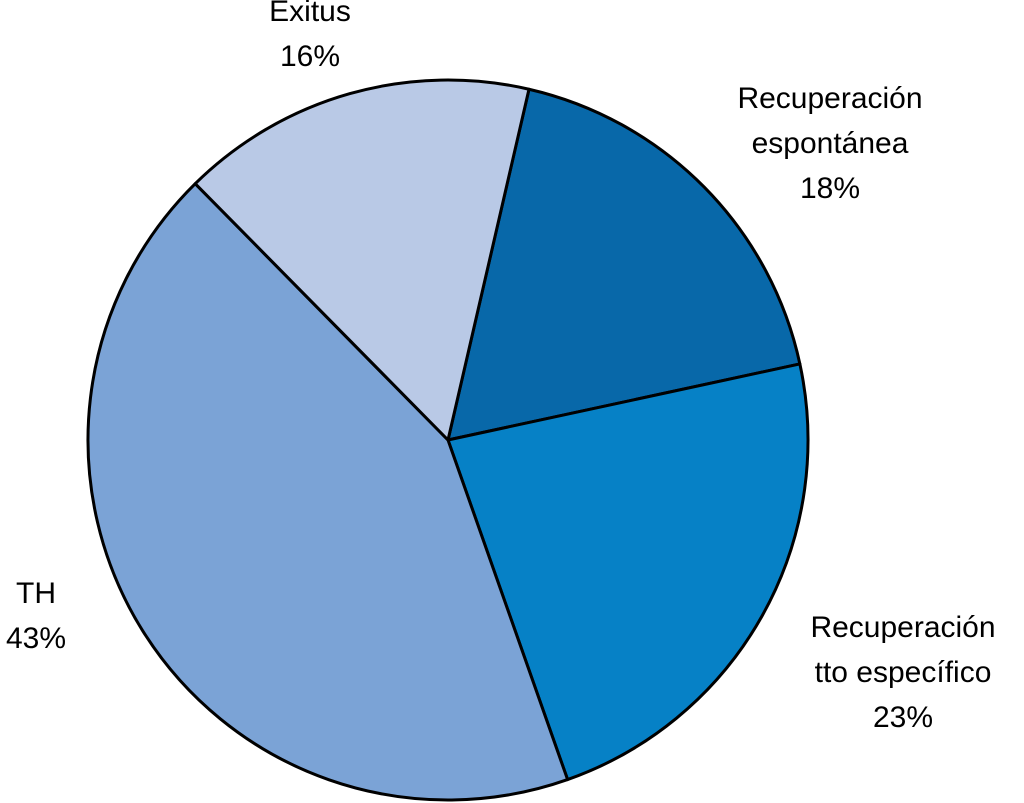 Image resolution: width=1024 pixels, height=803 pixels. Describe the element at coordinates (830, 188) in the screenshot. I see `slice-value-label: 18%` at that location.